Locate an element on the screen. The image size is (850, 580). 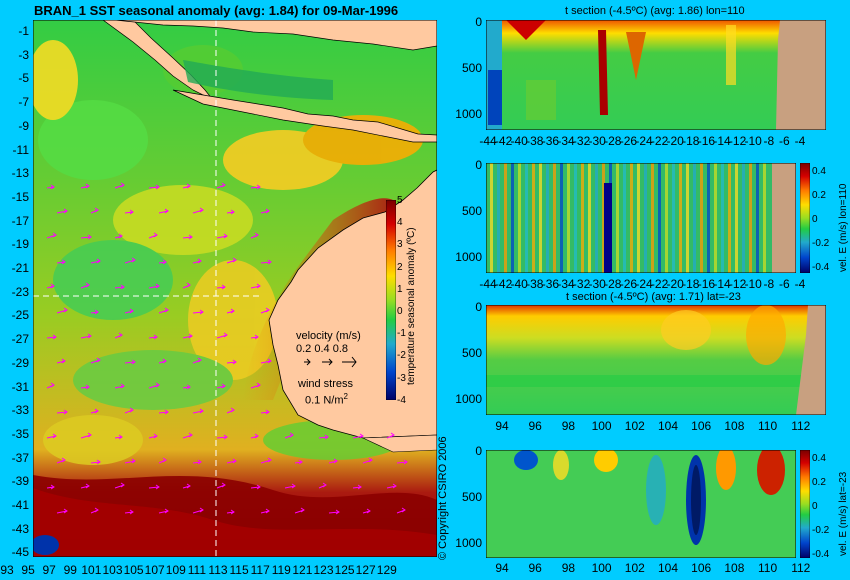
sst-colorbar-tick: 5 is located at coordinates (400, 200).